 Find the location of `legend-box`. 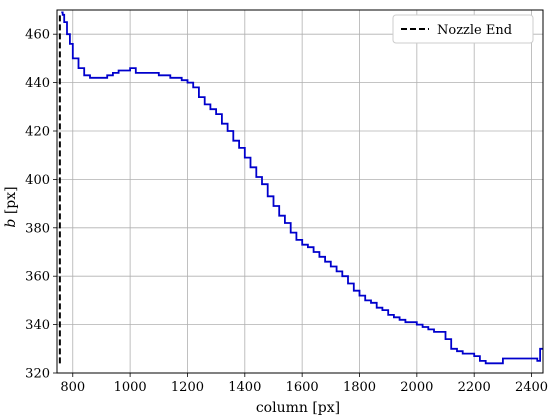

legend-box is located at coordinates (463, 29).